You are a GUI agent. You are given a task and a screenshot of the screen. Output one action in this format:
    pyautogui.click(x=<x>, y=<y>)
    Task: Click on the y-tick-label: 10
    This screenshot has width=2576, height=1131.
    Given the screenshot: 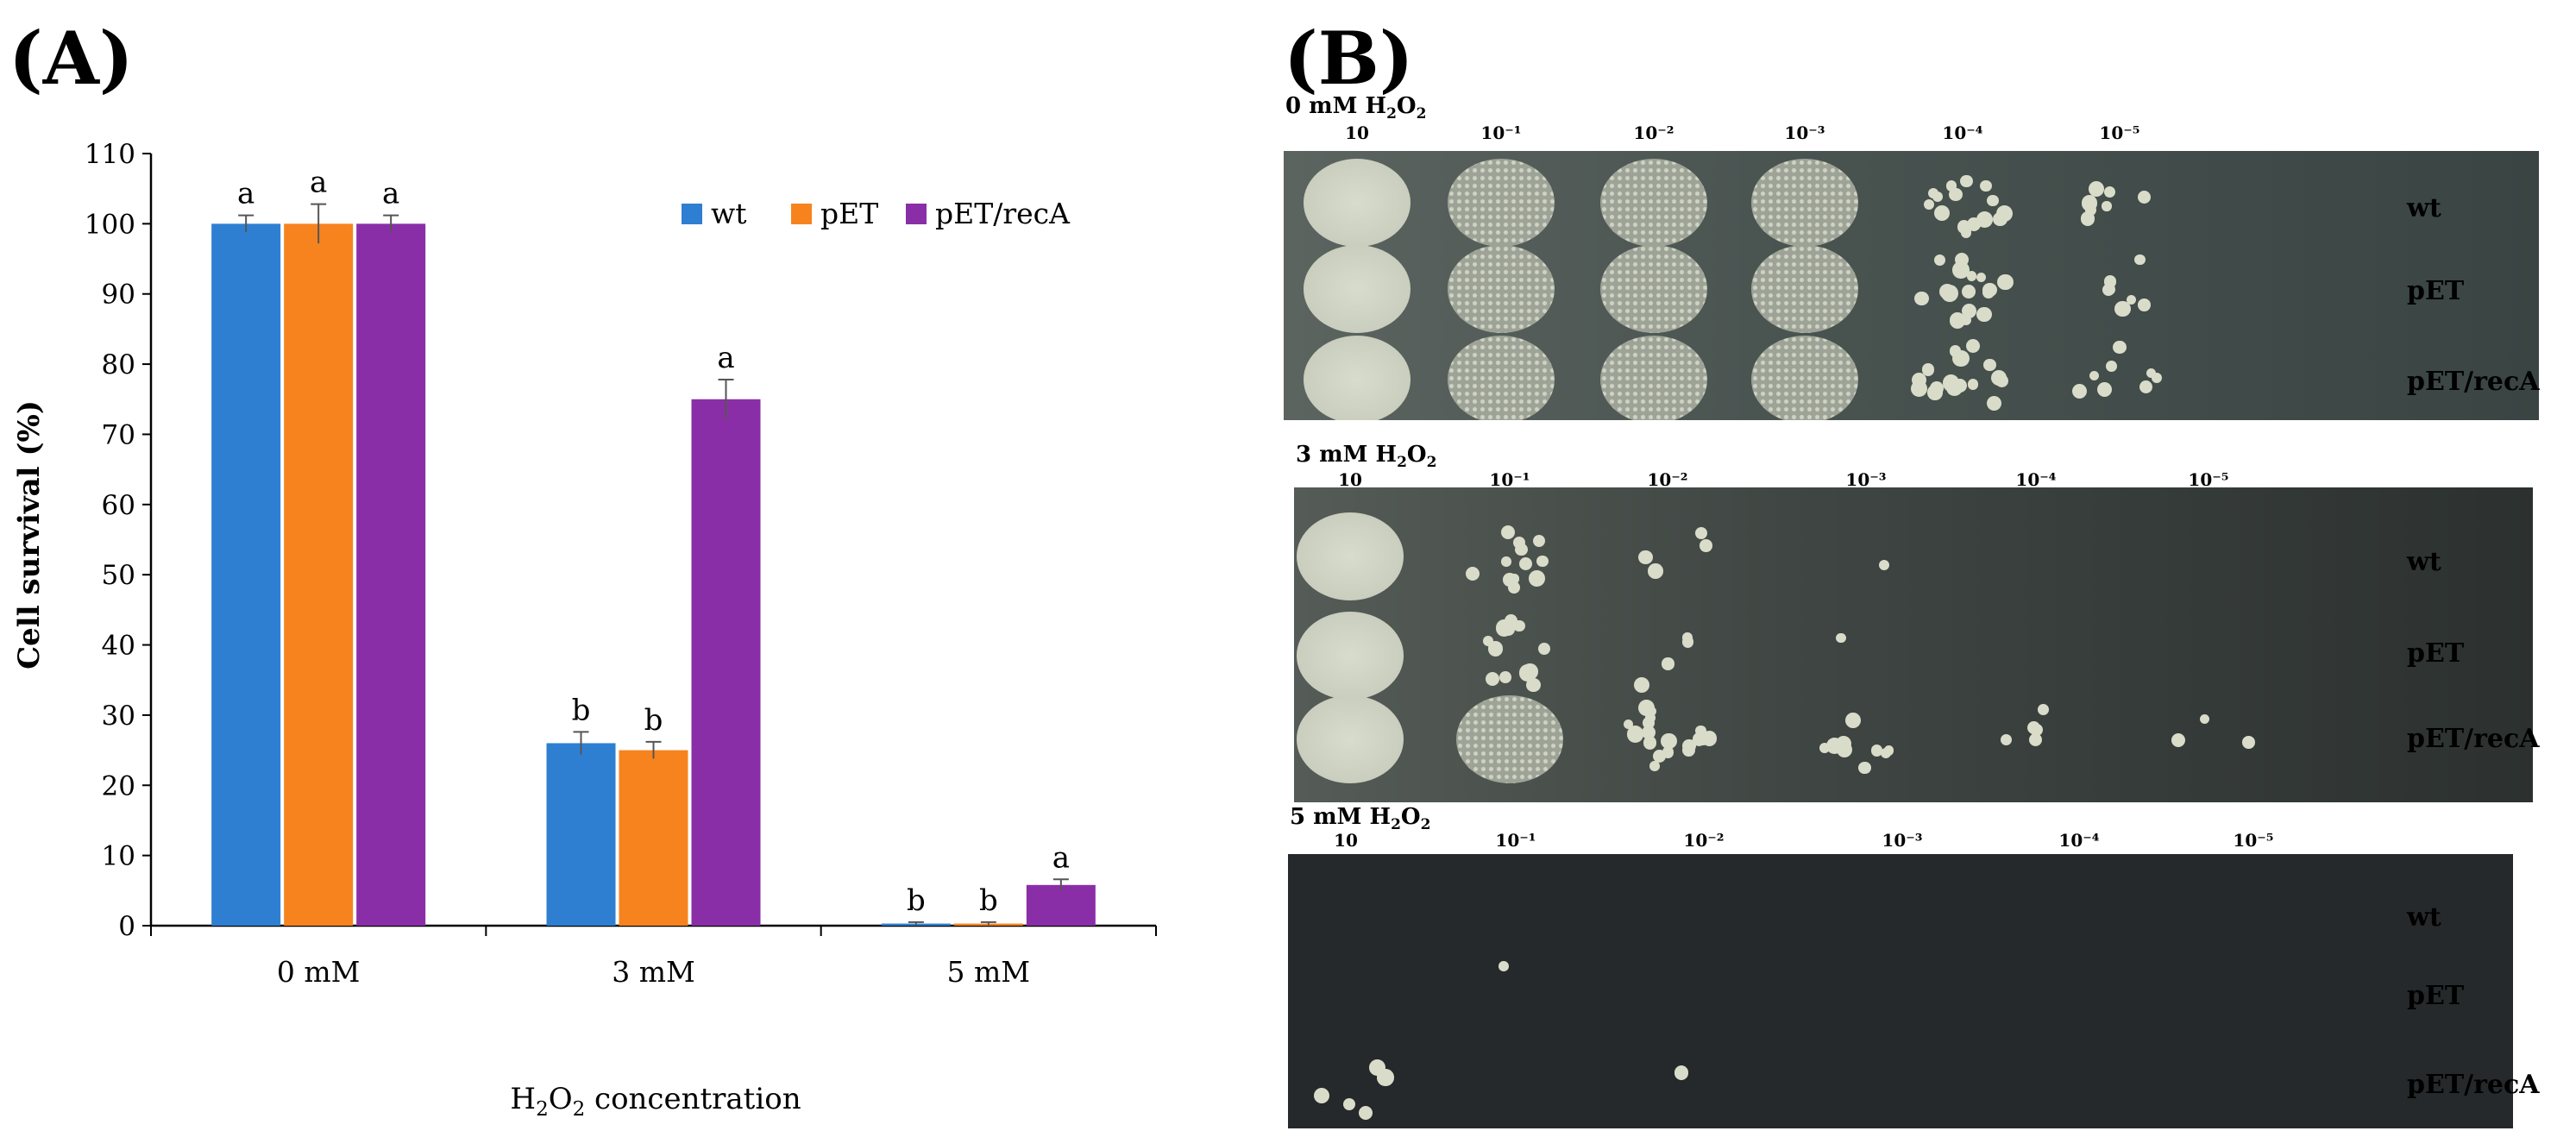 What is the action you would take?
    pyautogui.click(x=118, y=856)
    